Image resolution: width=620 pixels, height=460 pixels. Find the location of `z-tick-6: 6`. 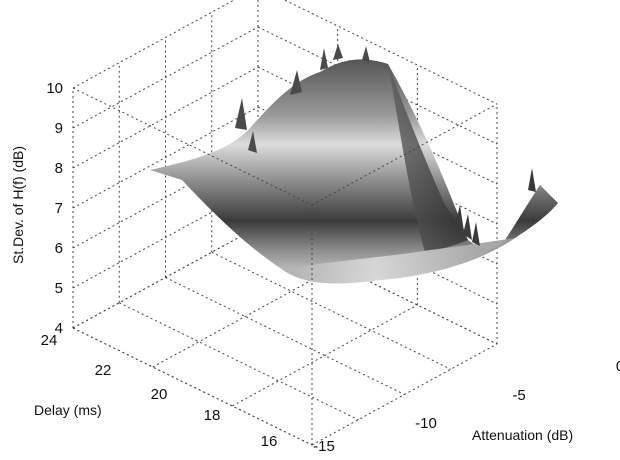

z-tick-6: 6 is located at coordinates (59, 248).